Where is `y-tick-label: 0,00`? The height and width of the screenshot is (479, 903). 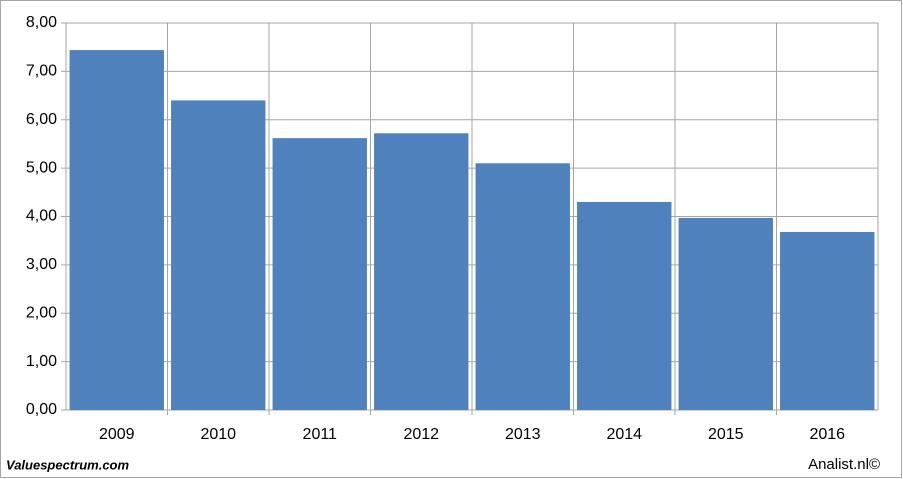
y-tick-label: 0,00 is located at coordinates (41, 409).